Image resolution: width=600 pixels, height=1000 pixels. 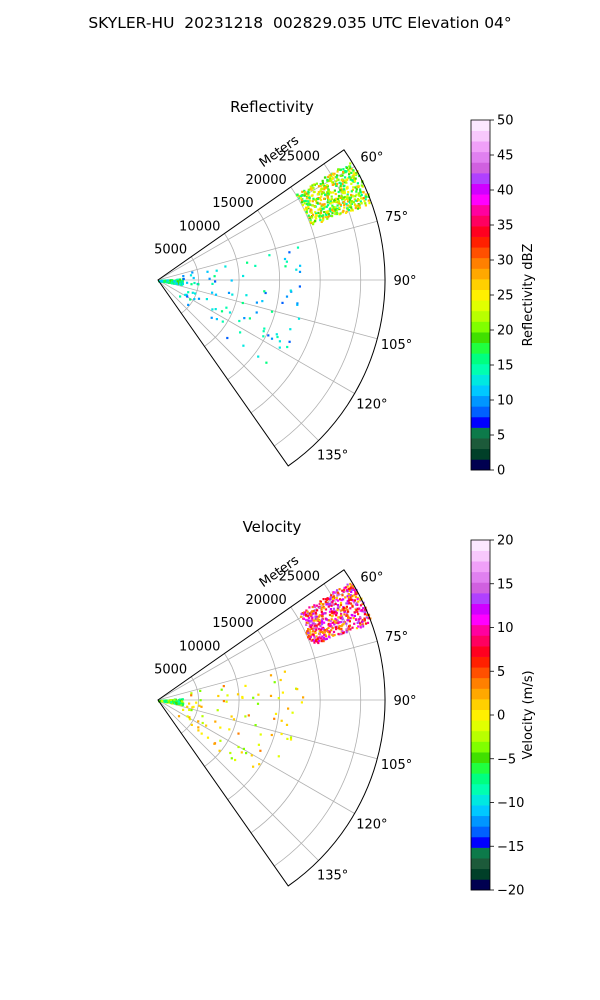 I want to click on colorbar-tick-label: 35, so click(x=505, y=226).